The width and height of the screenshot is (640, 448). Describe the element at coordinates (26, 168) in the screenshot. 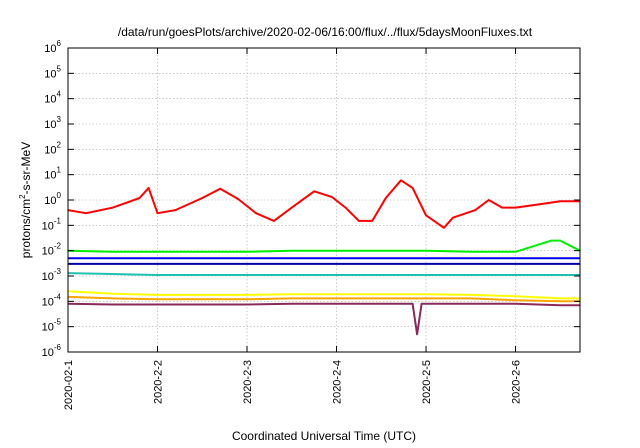

I see `y-axis-label-rest: -s-sr-MeV` at that location.